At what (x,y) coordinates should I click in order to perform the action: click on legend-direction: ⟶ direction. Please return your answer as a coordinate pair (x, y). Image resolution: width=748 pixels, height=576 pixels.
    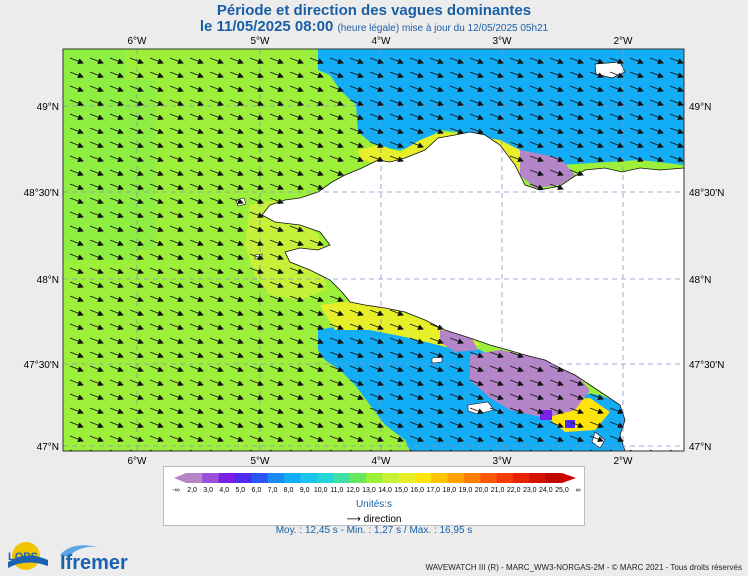
    Looking at the image, I should click on (374, 519).